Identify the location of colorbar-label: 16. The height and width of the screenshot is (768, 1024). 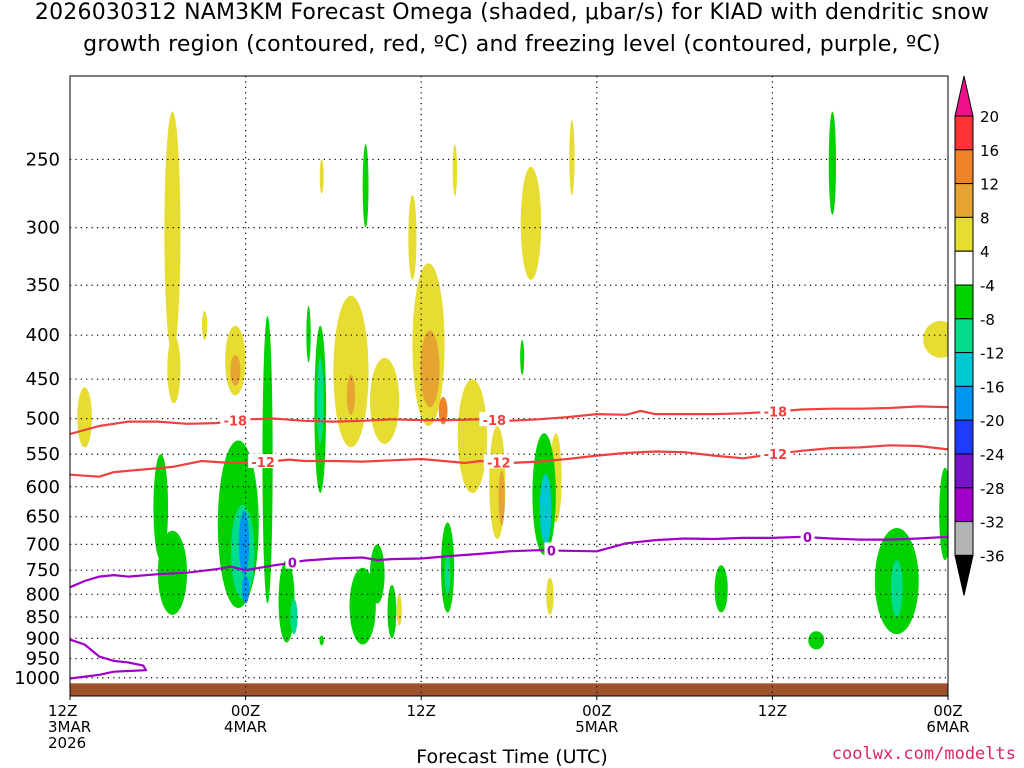
(989, 151).